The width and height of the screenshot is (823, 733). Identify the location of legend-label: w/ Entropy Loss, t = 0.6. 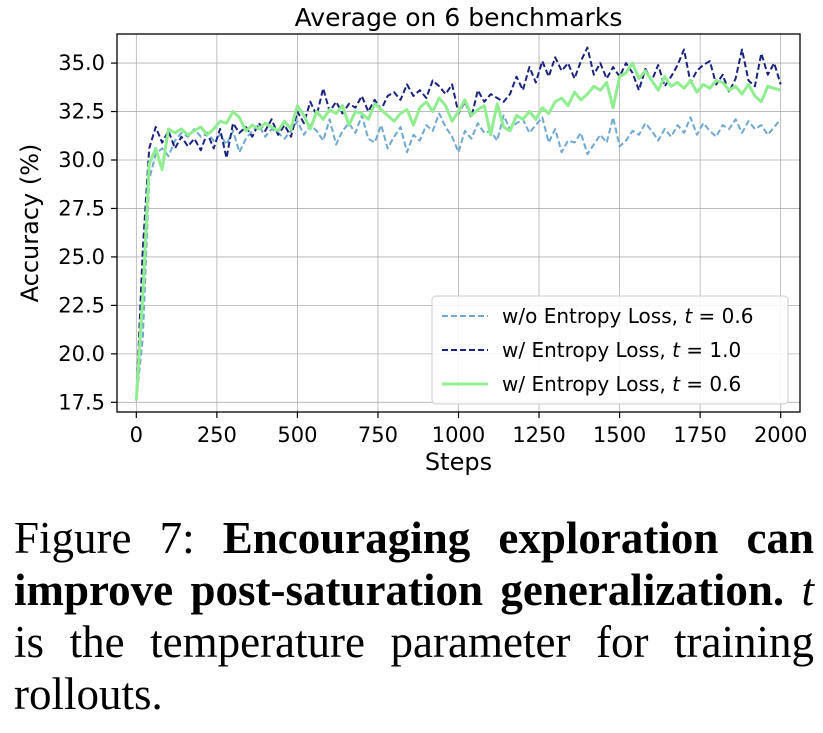
(621, 384).